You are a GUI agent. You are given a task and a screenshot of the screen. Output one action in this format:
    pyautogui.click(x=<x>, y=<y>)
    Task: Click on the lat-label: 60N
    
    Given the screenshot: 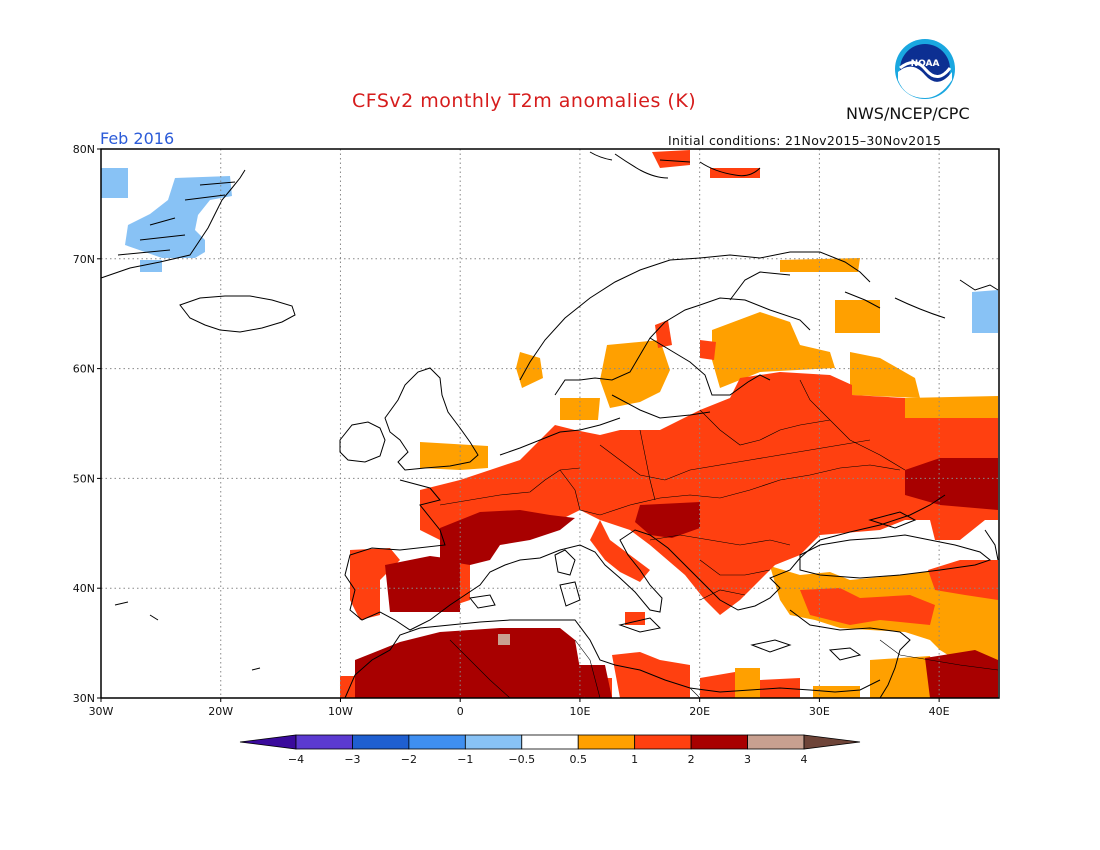 What is the action you would take?
    pyautogui.click(x=84, y=369)
    